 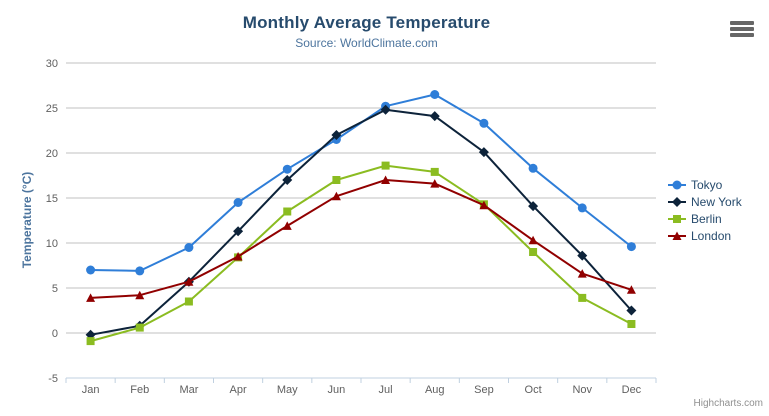 I want to click on svg-text: Oct, so click(x=533, y=390).